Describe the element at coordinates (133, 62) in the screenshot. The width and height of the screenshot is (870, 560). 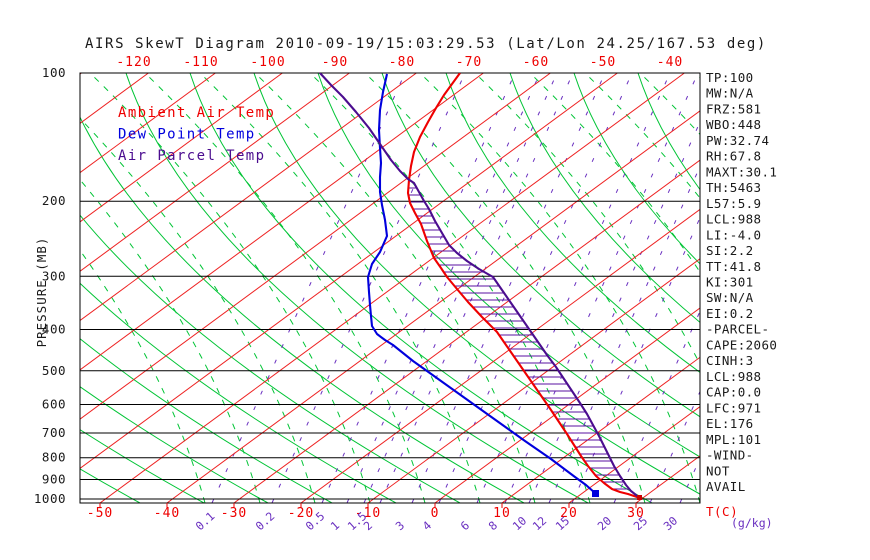
I see `top-temp-tick-label: -120` at that location.